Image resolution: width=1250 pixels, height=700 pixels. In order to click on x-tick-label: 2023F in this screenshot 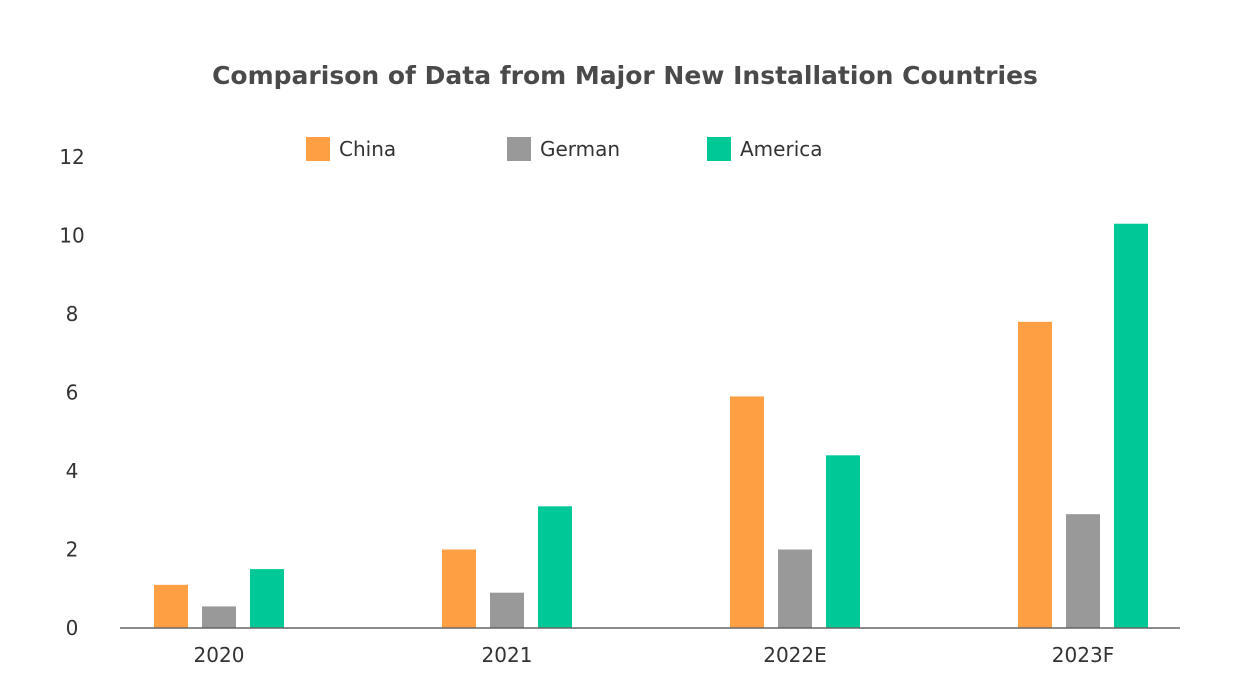, I will do `click(1083, 655)`.